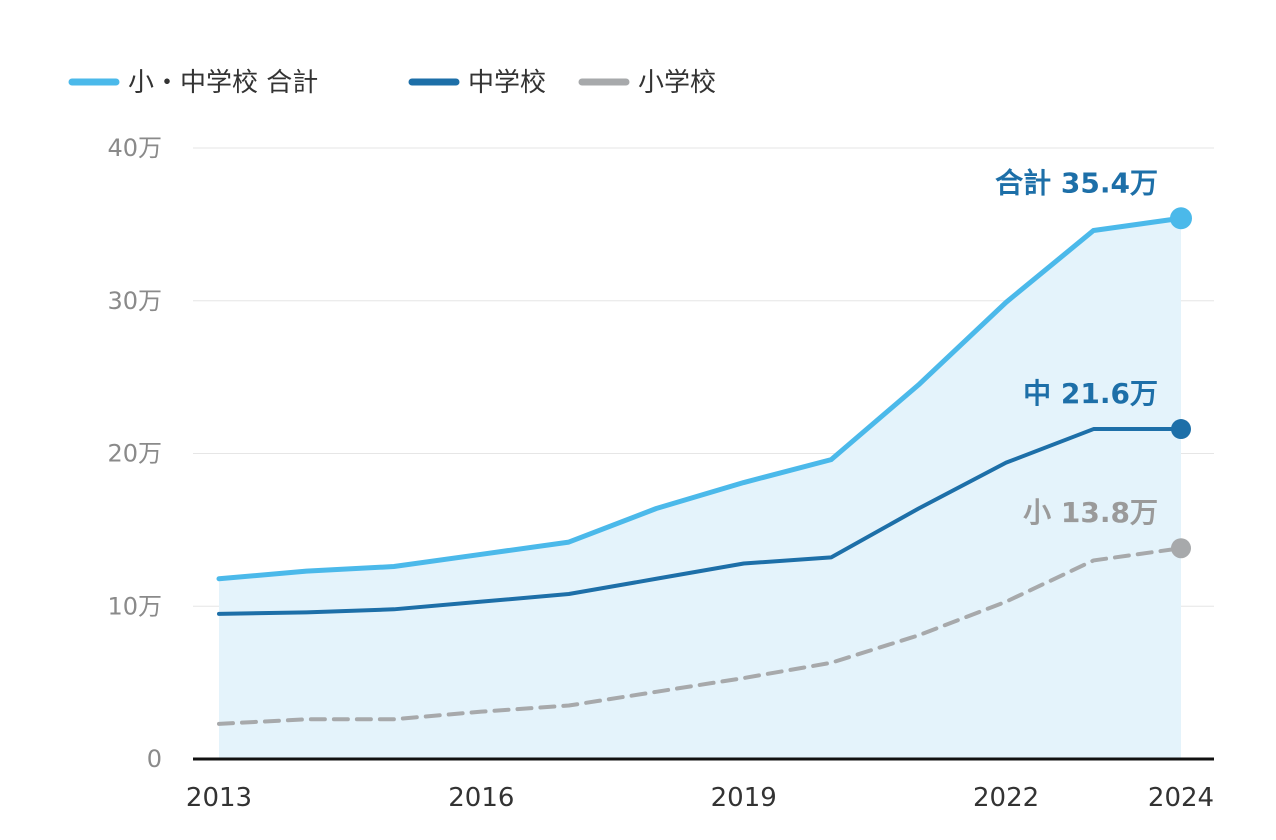 The height and width of the screenshot is (840, 1276). Describe the element at coordinates (392, 83) in the screenshot. I see `legend: 小・中学校 合計 中学校 小学校` at that location.